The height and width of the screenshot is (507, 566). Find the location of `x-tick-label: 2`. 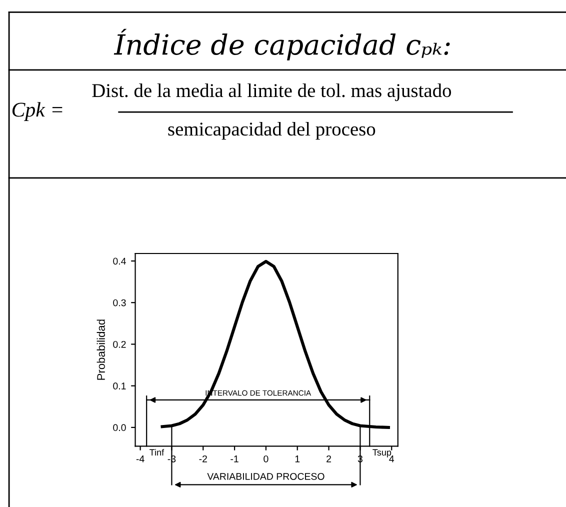

x-tick-label: 2 is located at coordinates (328, 458).